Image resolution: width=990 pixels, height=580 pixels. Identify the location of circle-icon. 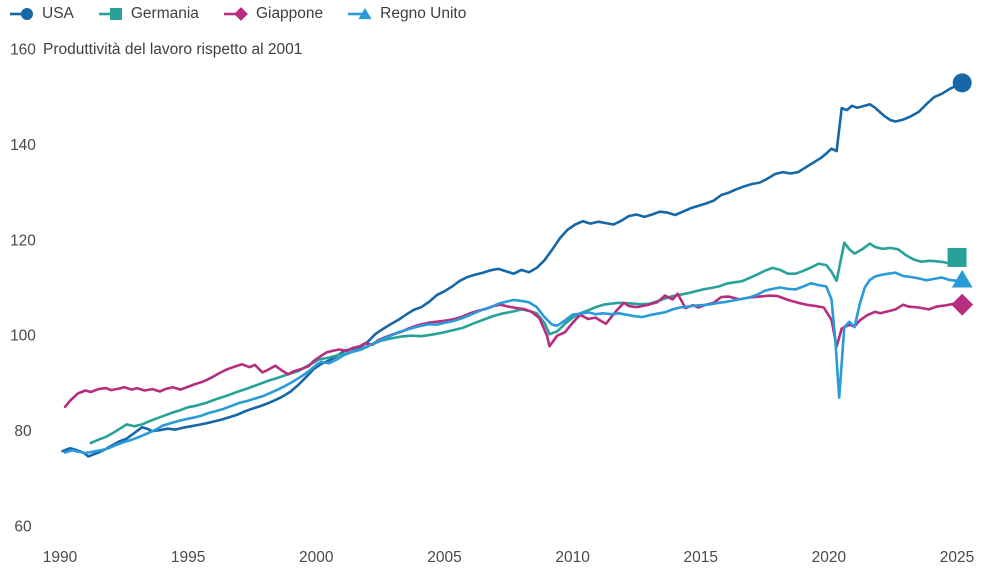
(21, 14).